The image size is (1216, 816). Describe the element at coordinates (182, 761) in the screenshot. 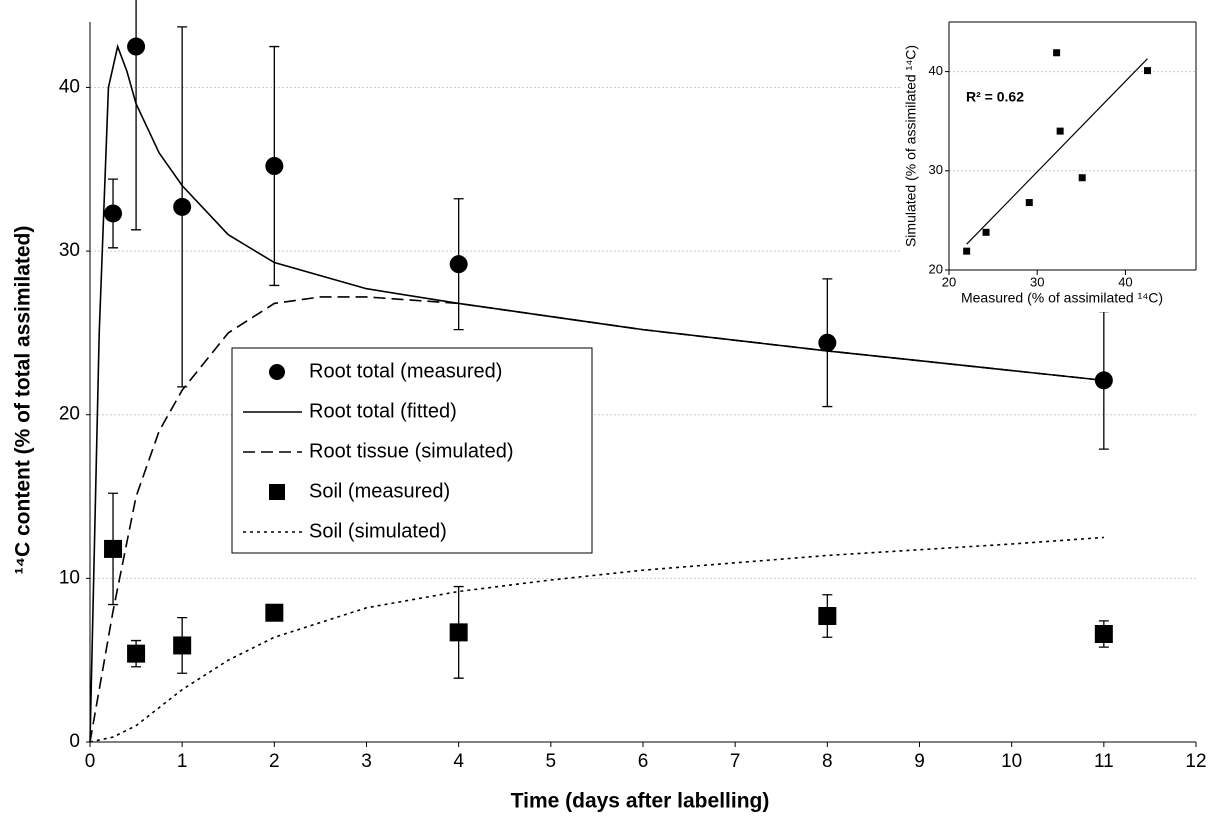

I see `x-tick-label: 1` at that location.